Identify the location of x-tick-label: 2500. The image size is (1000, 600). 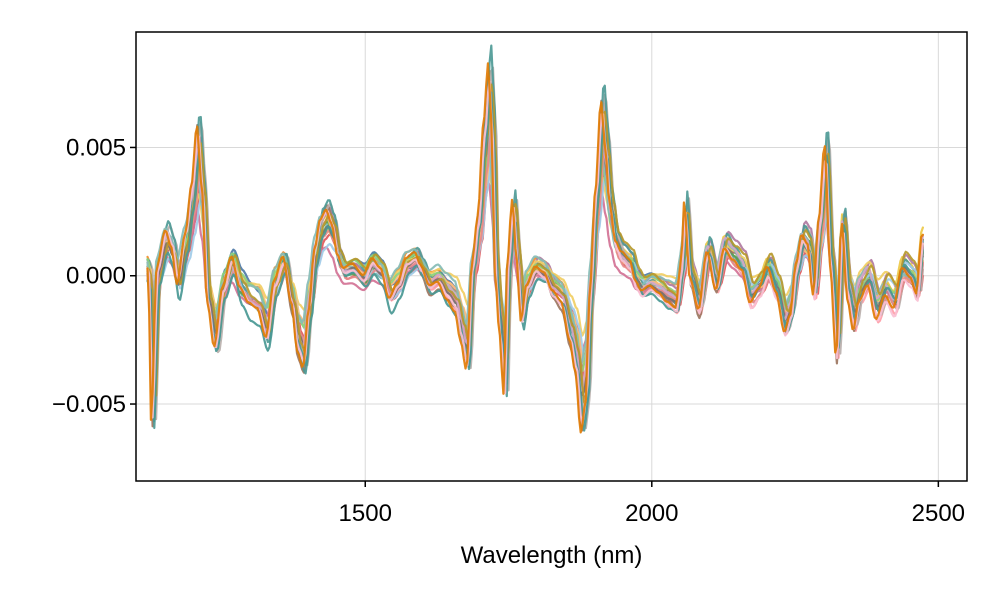
(938, 513).